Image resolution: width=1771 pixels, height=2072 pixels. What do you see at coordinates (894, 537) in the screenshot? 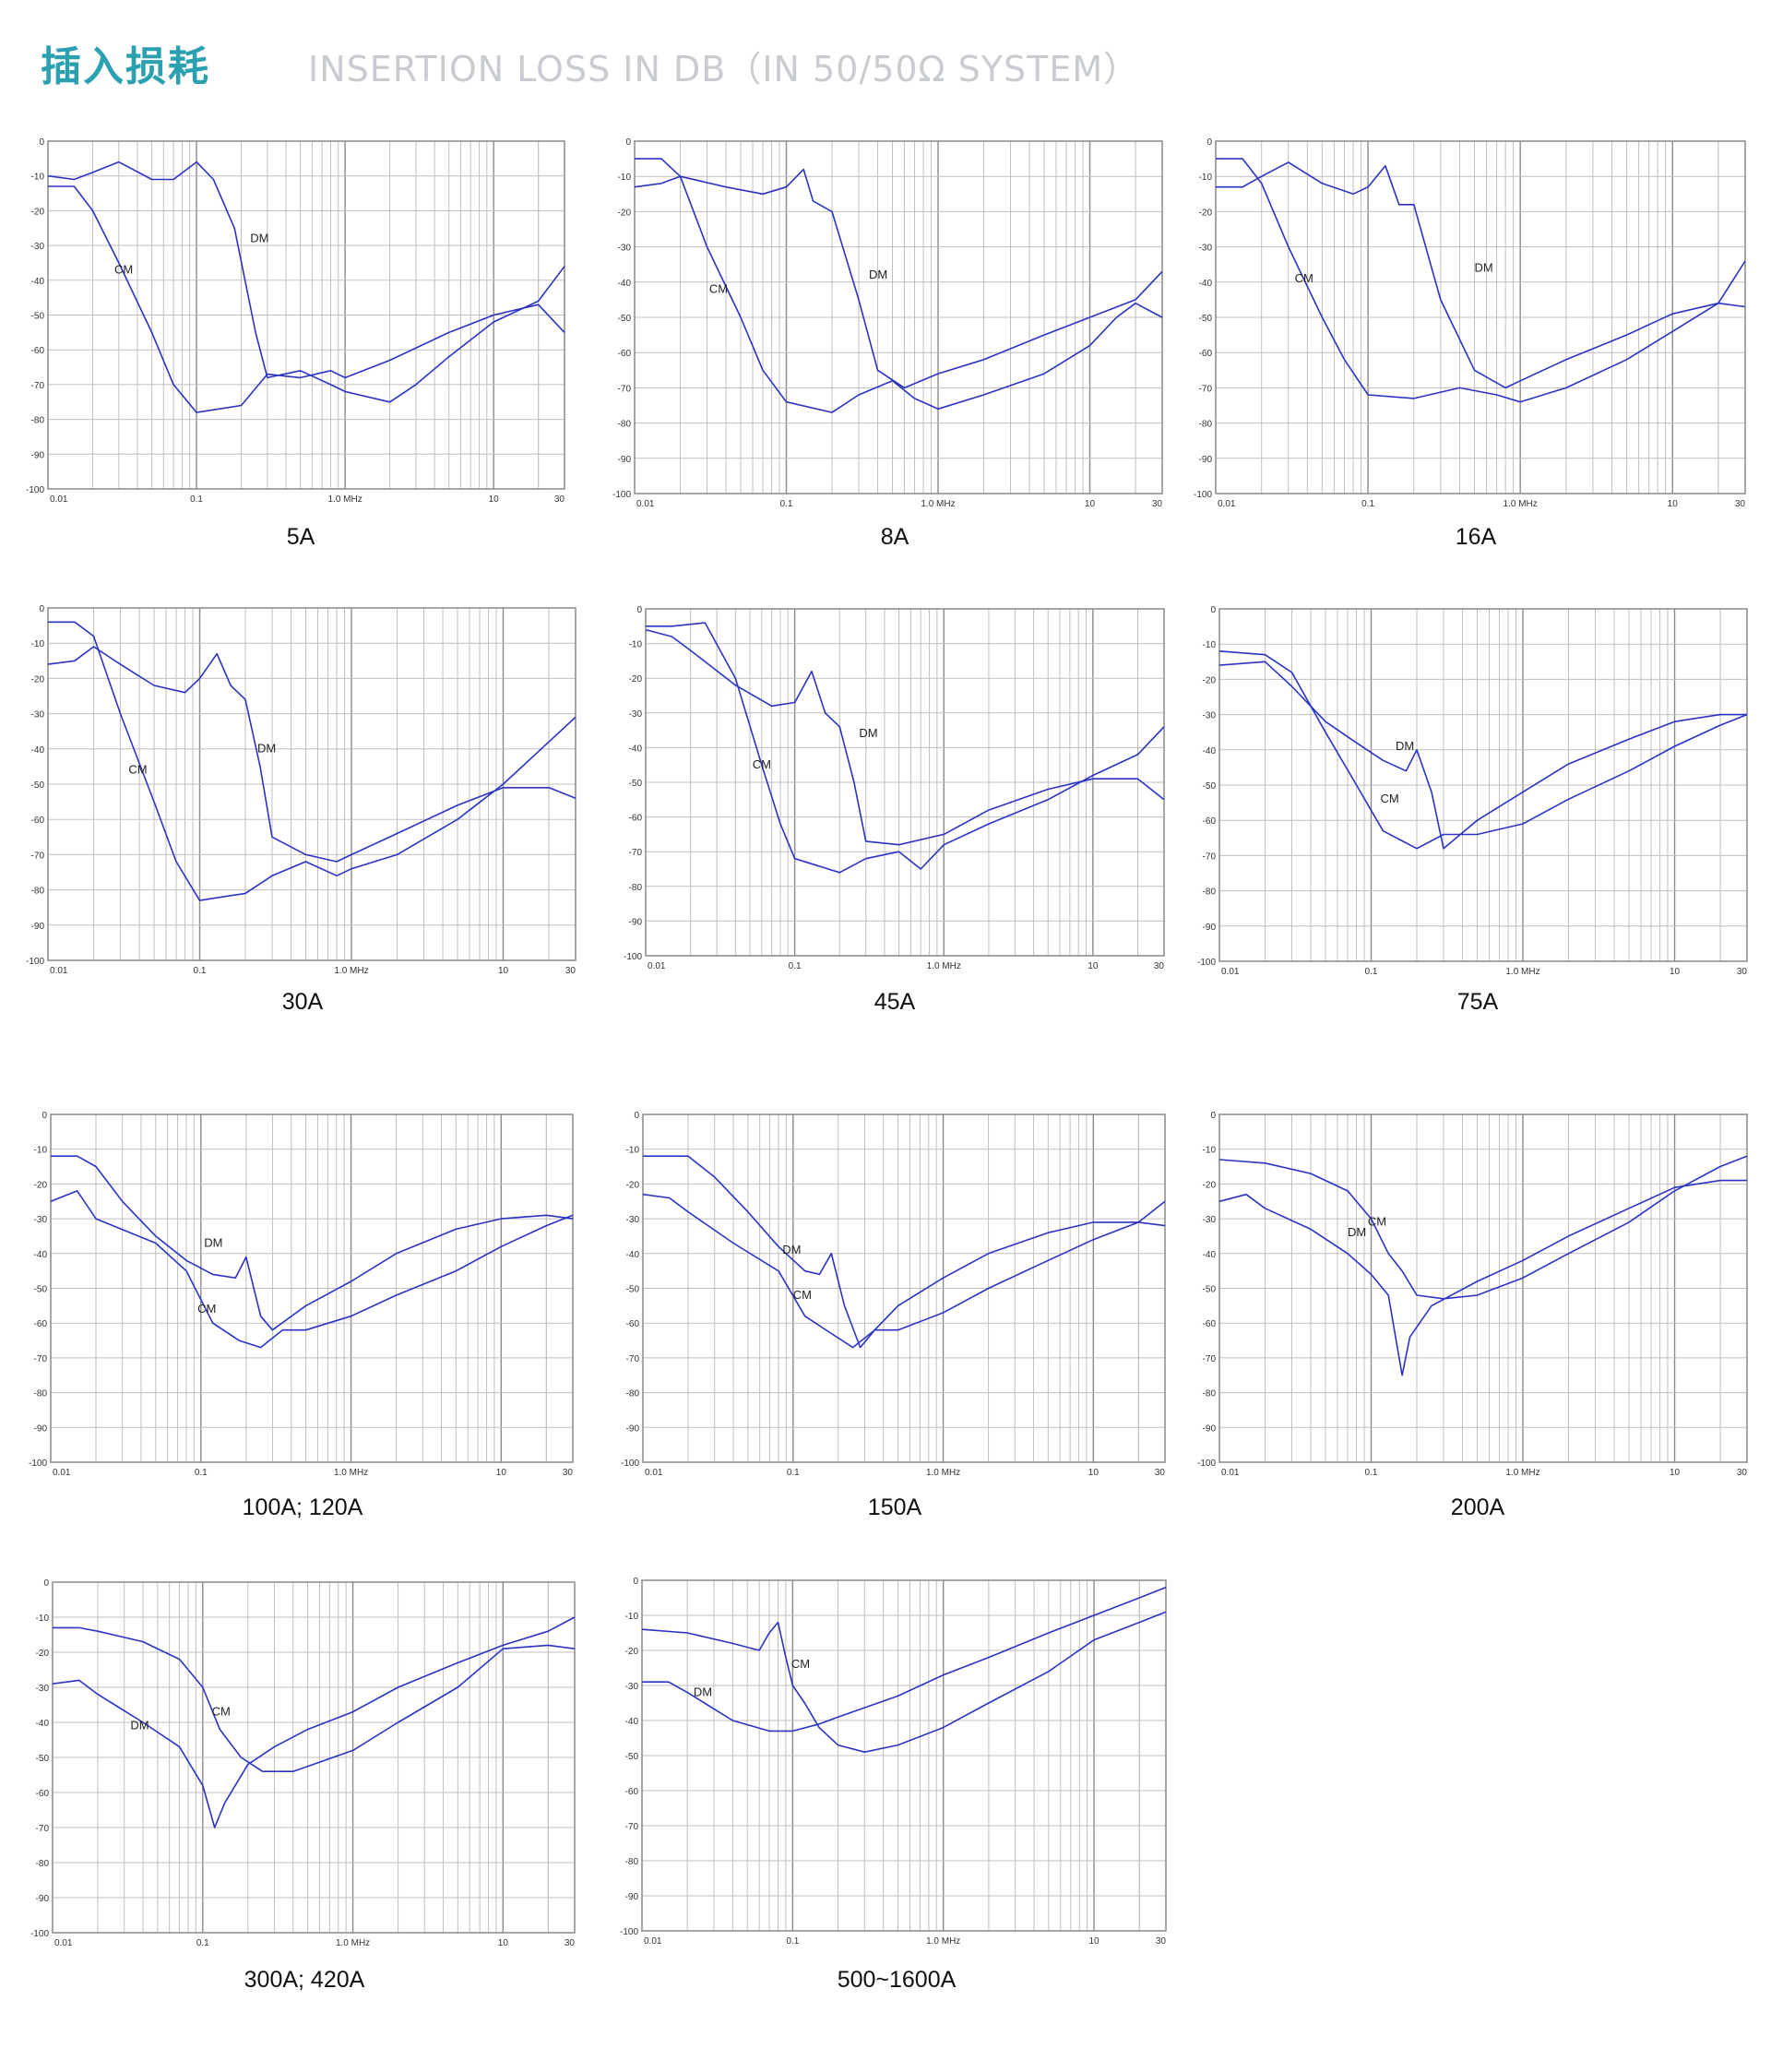
I see `chart-caption: 8A` at bounding box center [894, 537].